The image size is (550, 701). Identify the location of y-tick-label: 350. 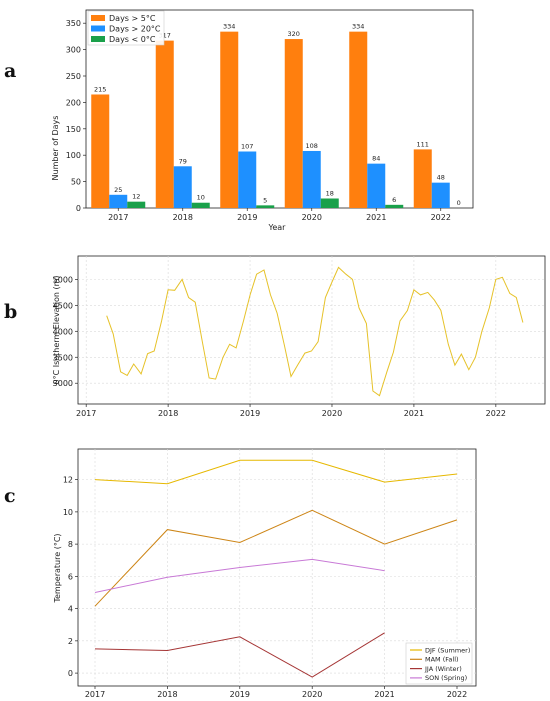
(73, 23).